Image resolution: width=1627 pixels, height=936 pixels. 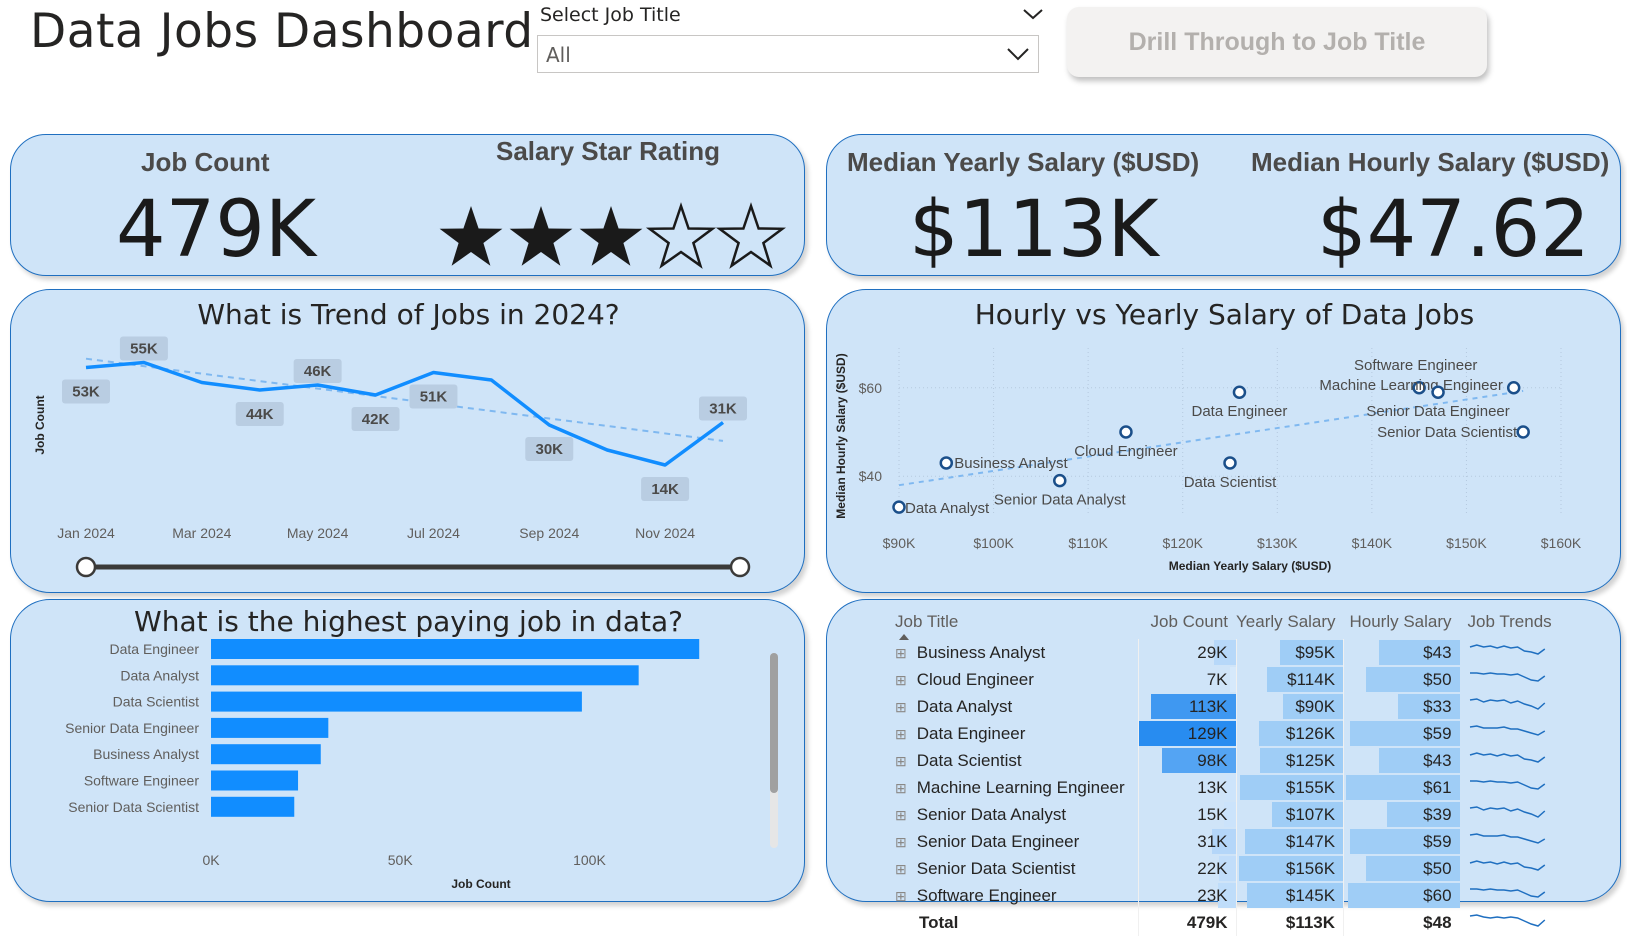 What do you see at coordinates (1217, 679) in the screenshot?
I see `cell-value: 7K` at bounding box center [1217, 679].